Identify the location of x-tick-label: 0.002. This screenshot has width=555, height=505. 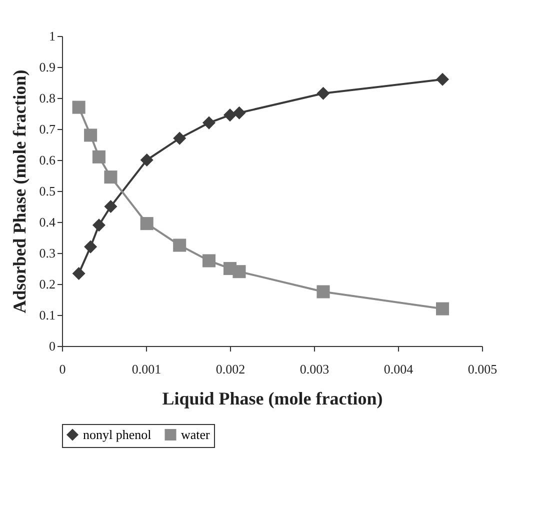
(231, 369).